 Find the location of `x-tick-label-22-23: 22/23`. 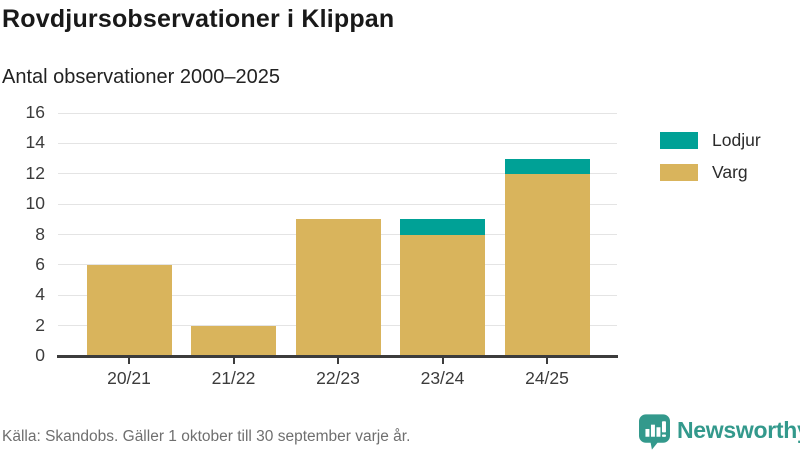

x-tick-label-22-23: 22/23 is located at coordinates (338, 378).